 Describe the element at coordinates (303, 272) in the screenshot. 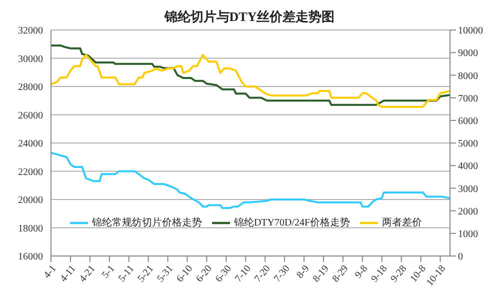

I see `x-tick-label: 8-9` at that location.